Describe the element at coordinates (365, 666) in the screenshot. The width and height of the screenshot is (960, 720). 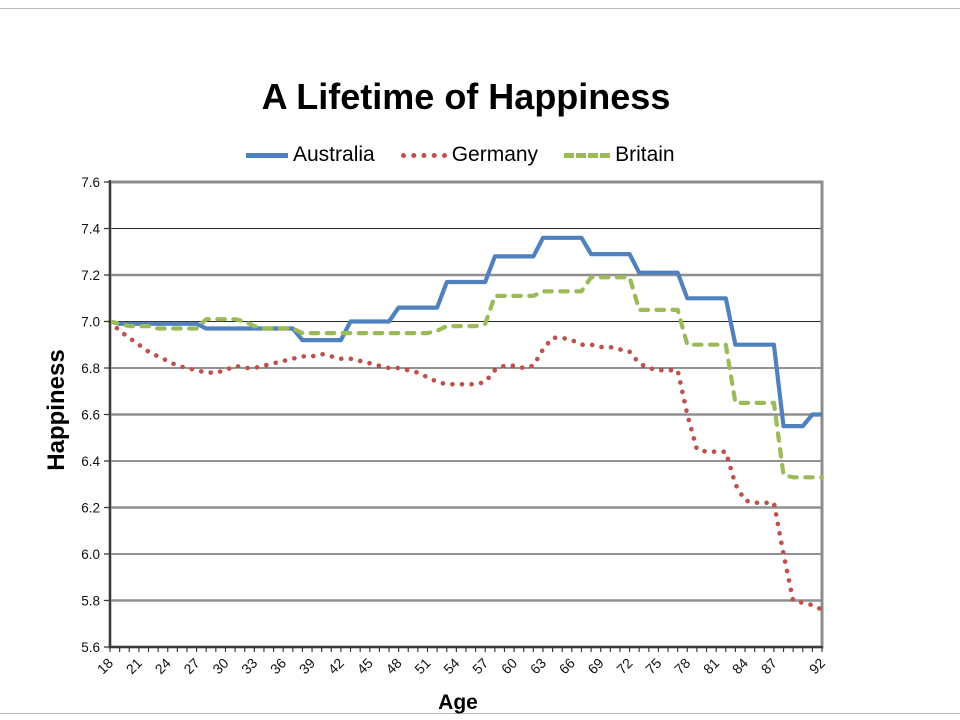
I see `x-tick-label-45: 45` at that location.